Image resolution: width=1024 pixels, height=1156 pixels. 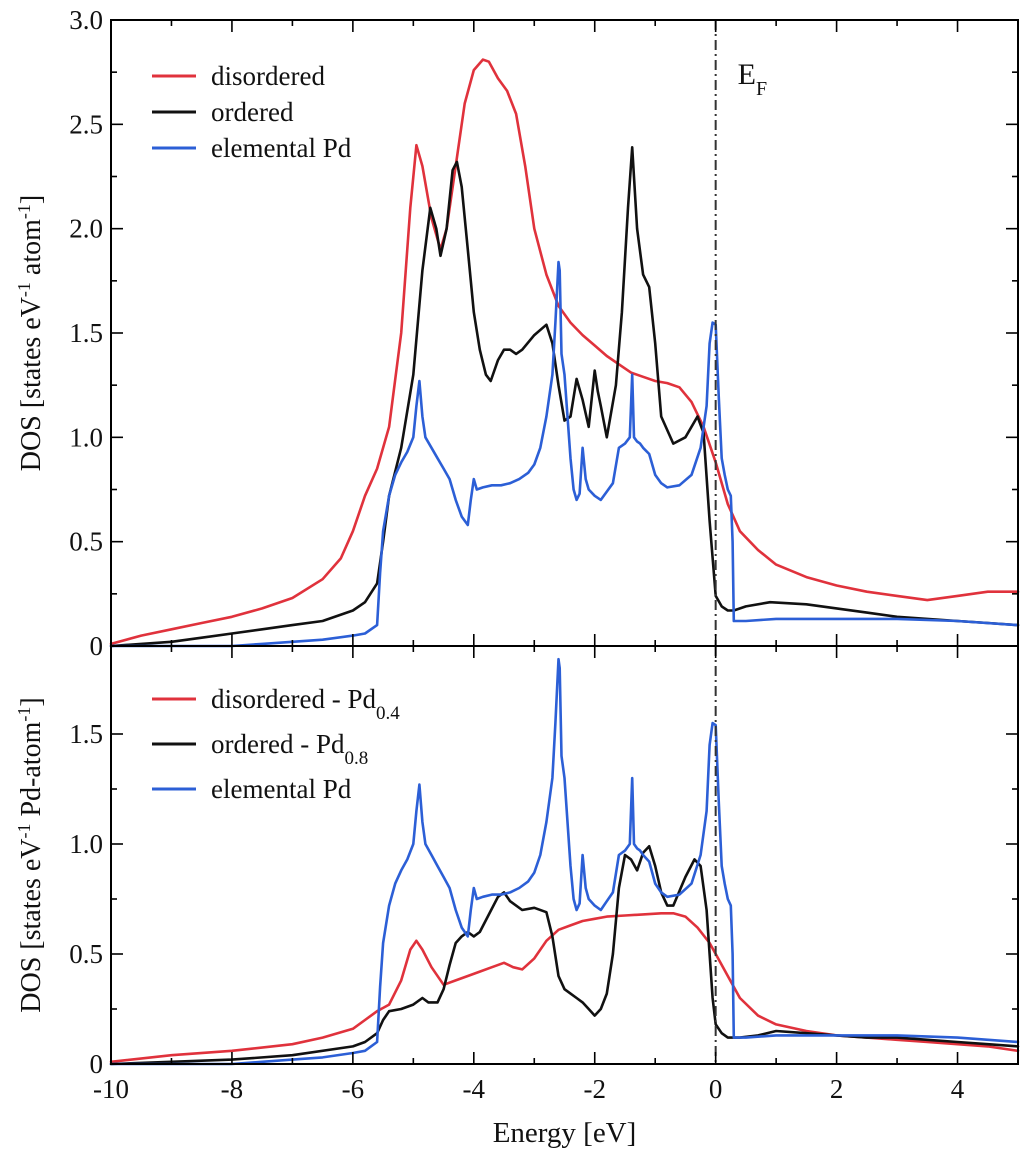 I want to click on y-tick-label: 3.0, so click(x=86, y=20).